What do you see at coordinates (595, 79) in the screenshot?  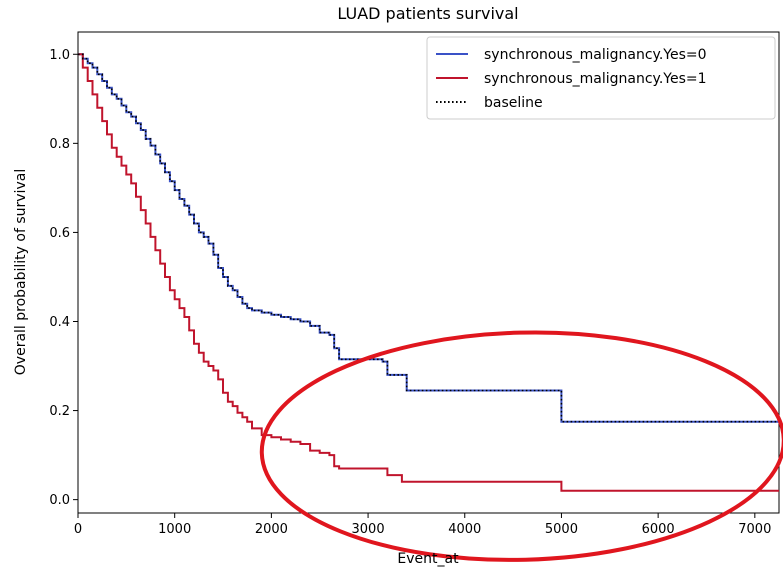 I see `legend-label-1: synchronous_malignancy.Yes=1` at bounding box center [595, 79].